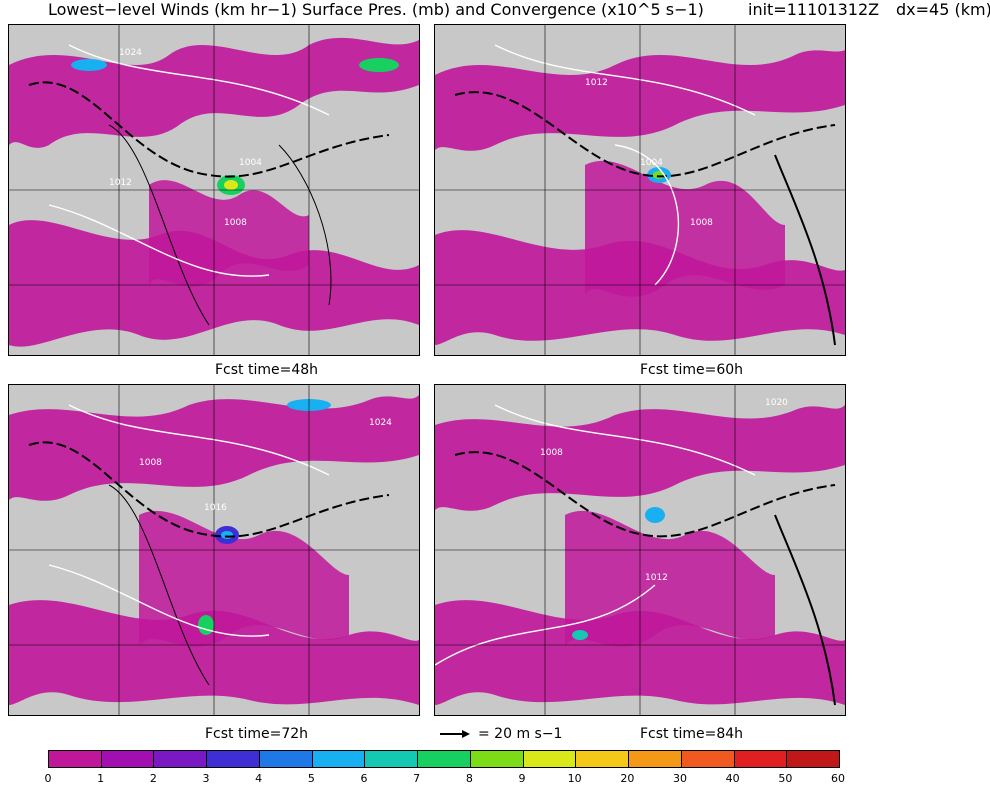 This screenshot has width=990, height=790. I want to click on colorbar-tick-label: 20, so click(627, 778).